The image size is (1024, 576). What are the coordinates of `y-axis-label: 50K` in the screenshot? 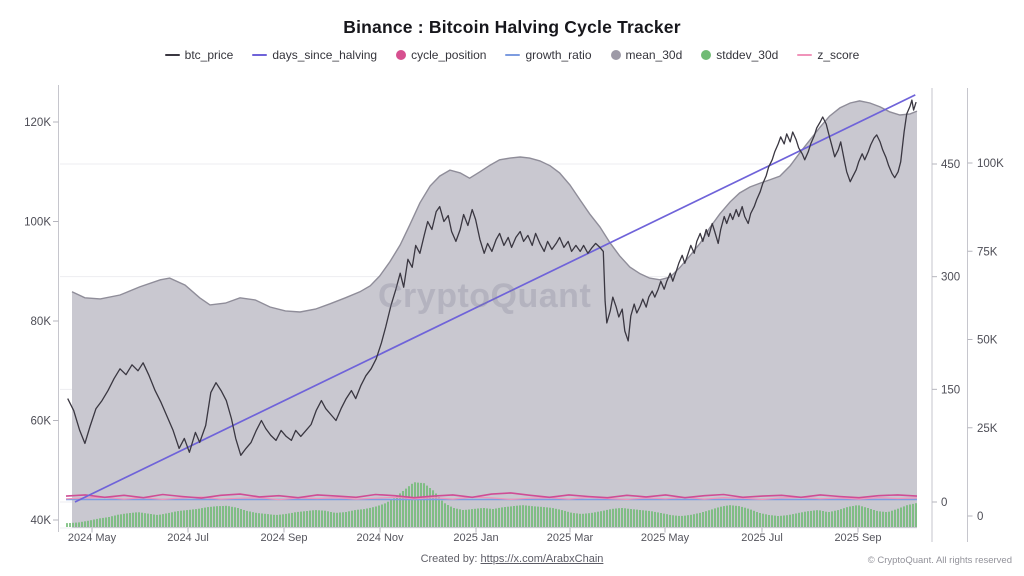 It's located at (987, 341).